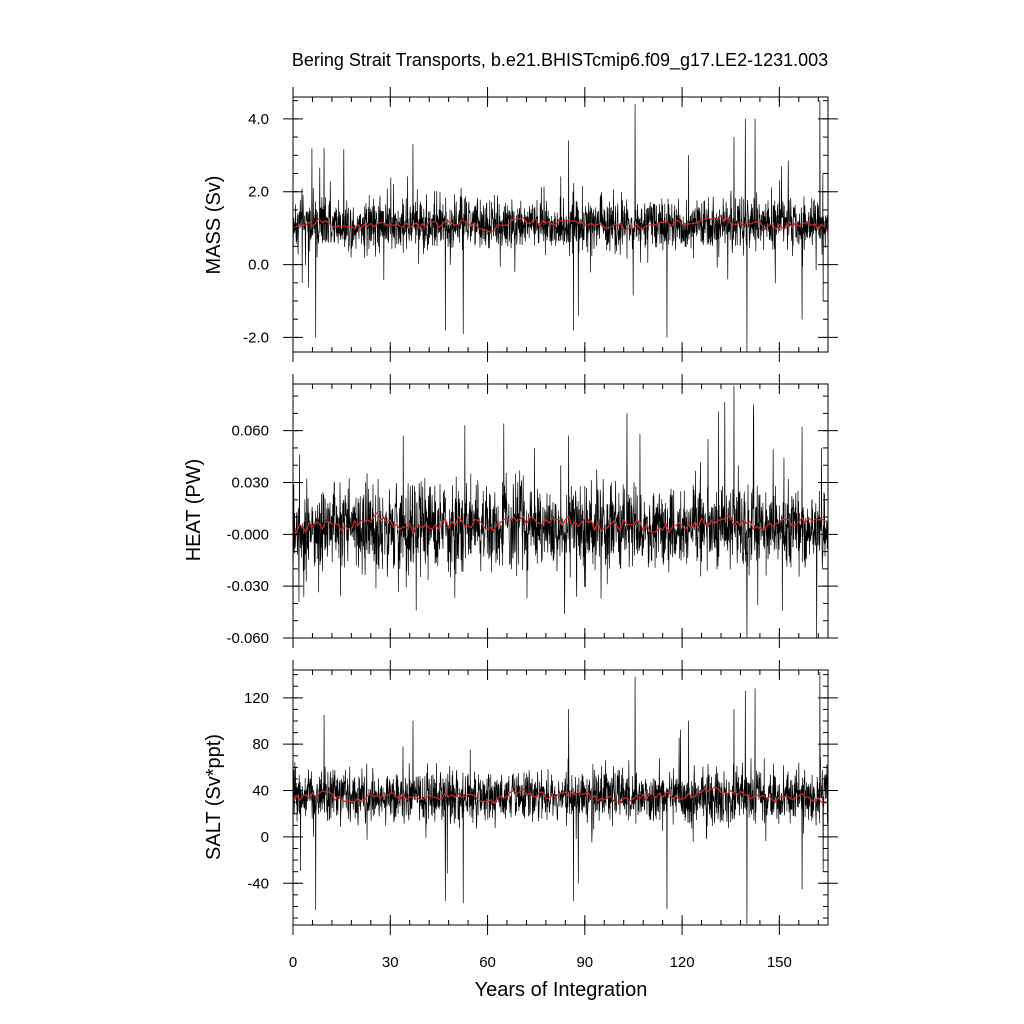  What do you see at coordinates (560, 523) in the screenshot?
I see `heat-annual-mean-line` at bounding box center [560, 523].